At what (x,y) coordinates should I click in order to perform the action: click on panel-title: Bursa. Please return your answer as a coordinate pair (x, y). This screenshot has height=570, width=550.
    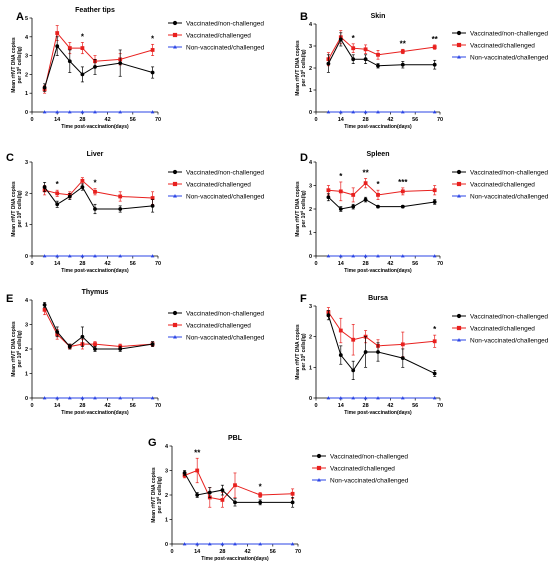
    Looking at the image, I should click on (378, 298).